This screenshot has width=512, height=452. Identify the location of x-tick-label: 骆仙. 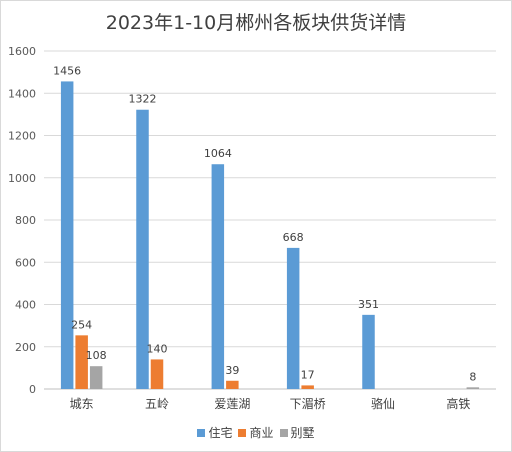
(383, 403).